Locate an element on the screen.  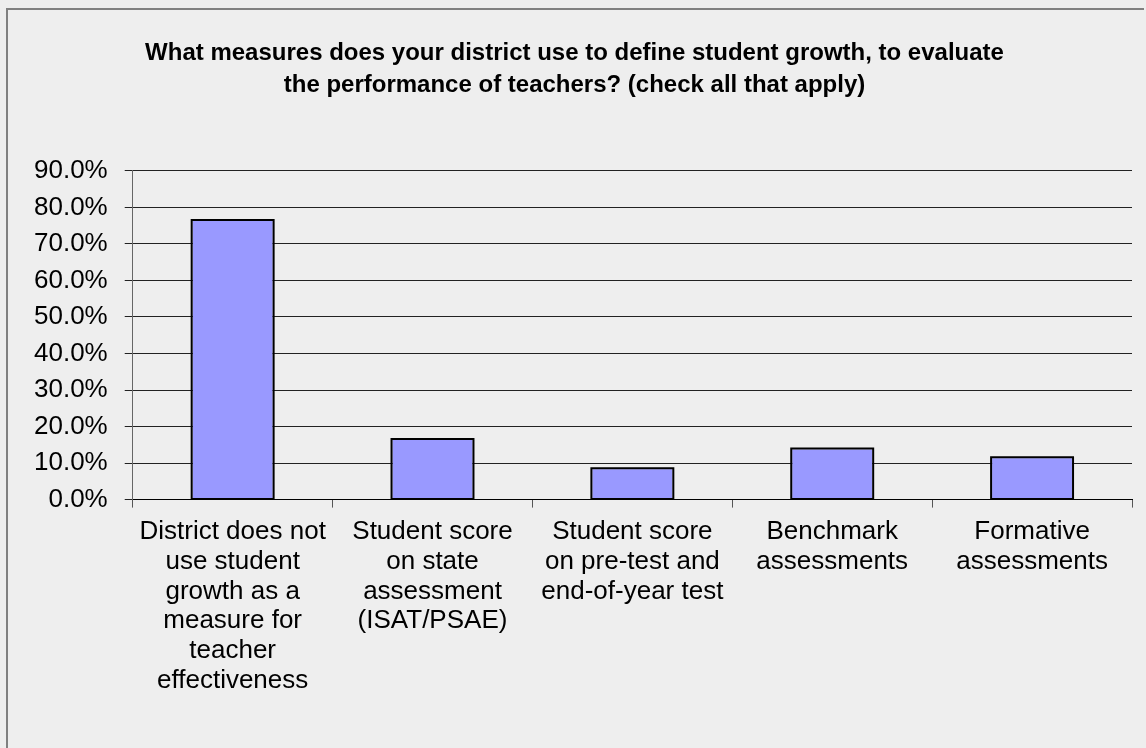
y-tick-label: 0.0% is located at coordinates (78, 497).